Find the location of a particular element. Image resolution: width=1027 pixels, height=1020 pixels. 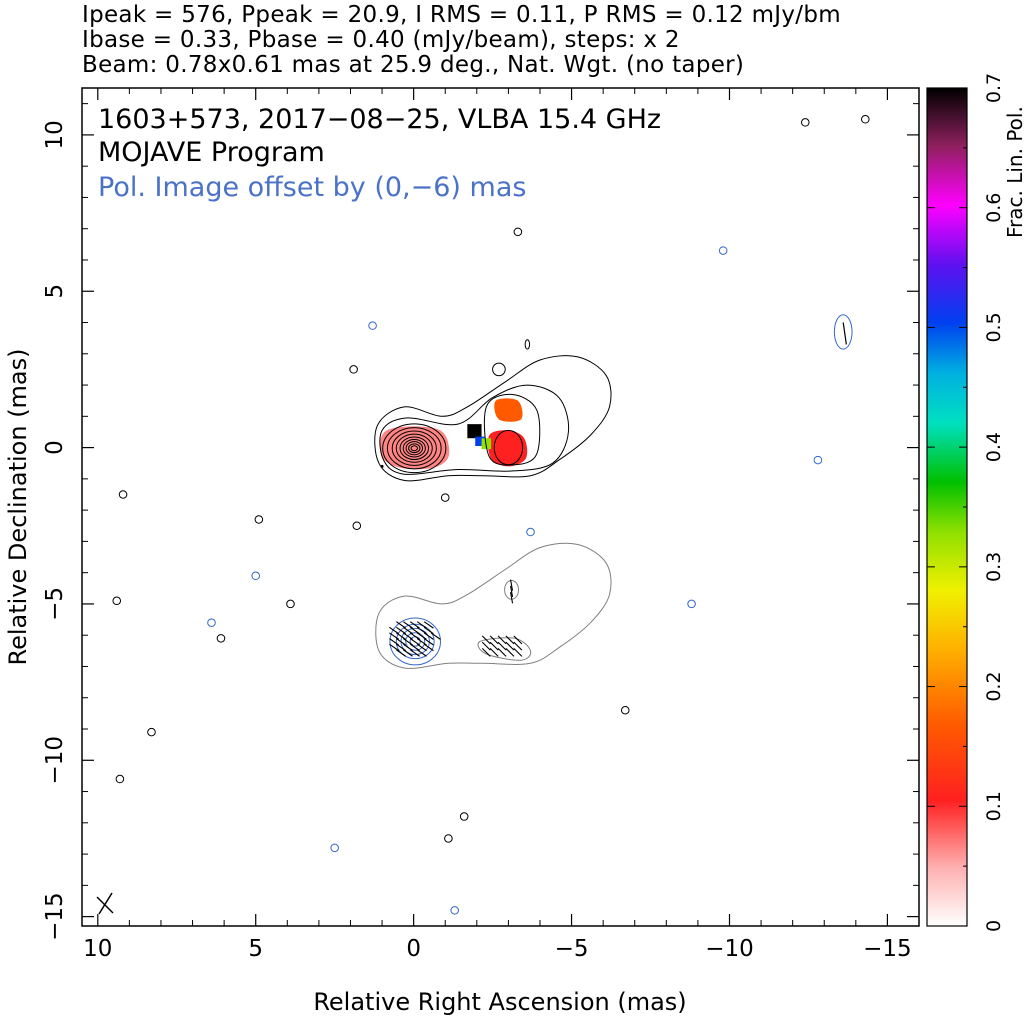

colorbar-tick-label: 0 is located at coordinates (994, 926).